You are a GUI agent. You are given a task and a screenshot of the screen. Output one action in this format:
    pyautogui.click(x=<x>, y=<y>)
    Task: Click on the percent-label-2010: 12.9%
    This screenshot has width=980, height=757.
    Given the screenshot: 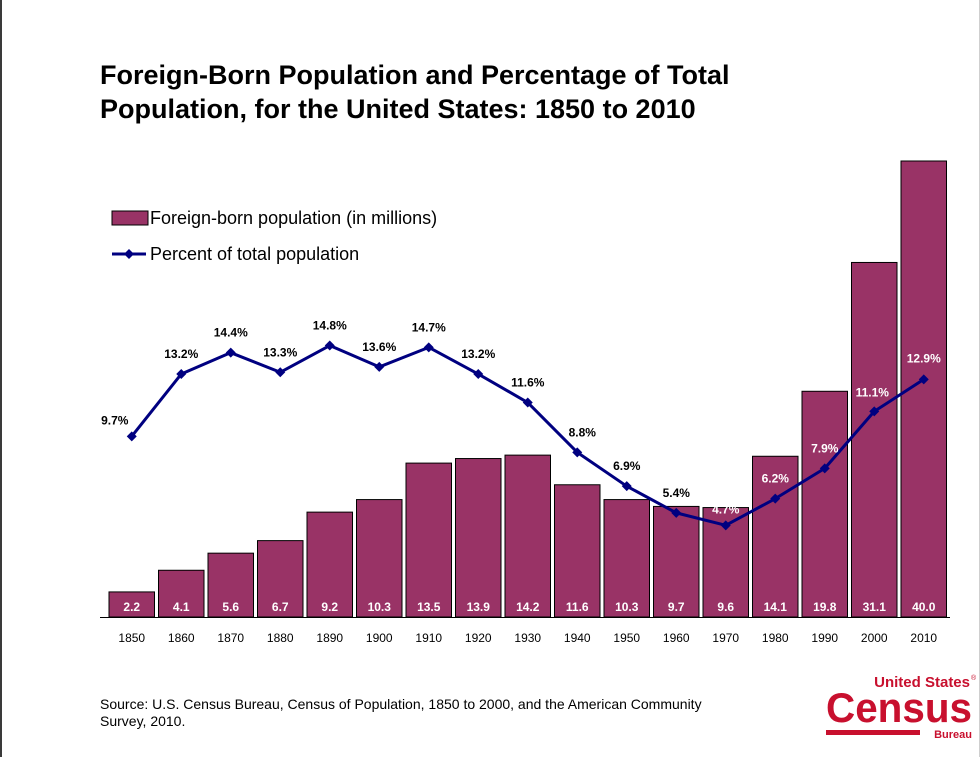 What is the action you would take?
    pyautogui.click(x=924, y=358)
    